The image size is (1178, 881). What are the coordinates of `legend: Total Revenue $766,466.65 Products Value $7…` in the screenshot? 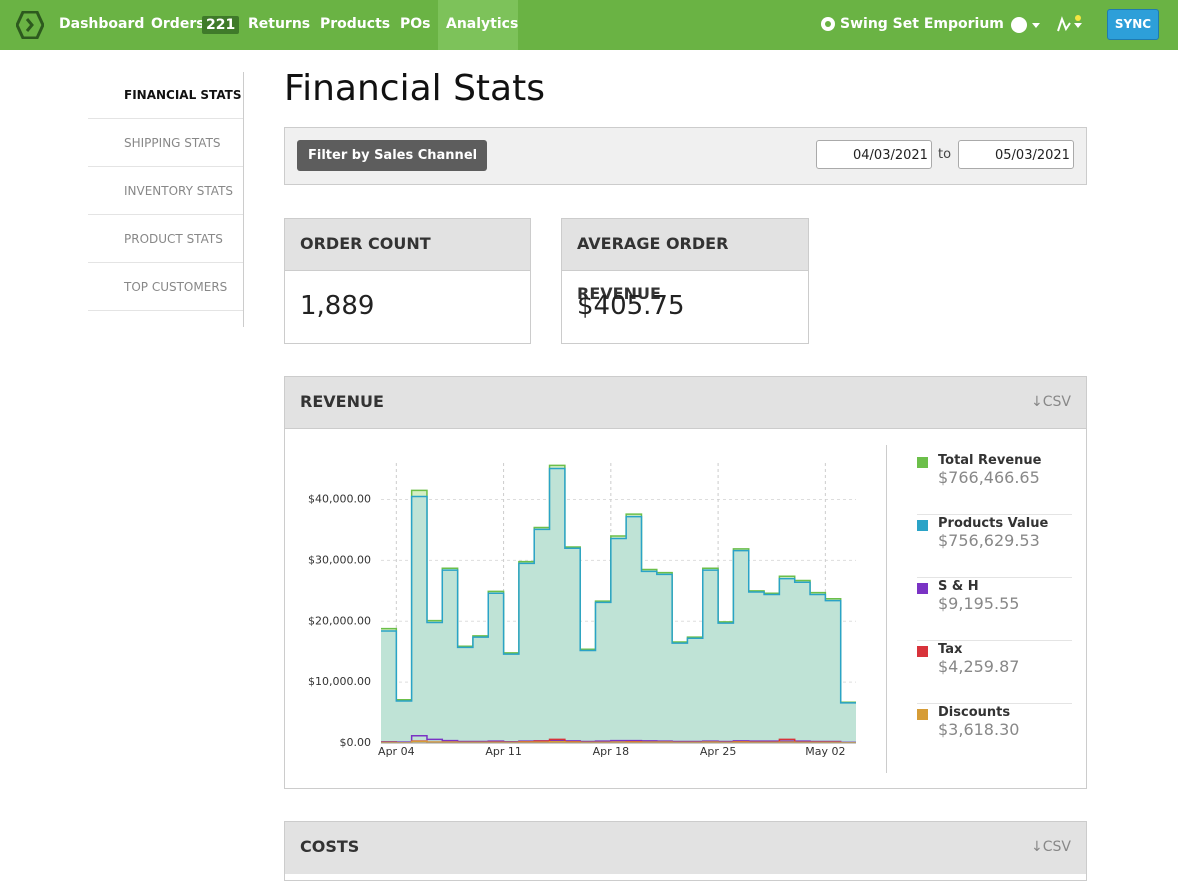 It's located at (994, 610).